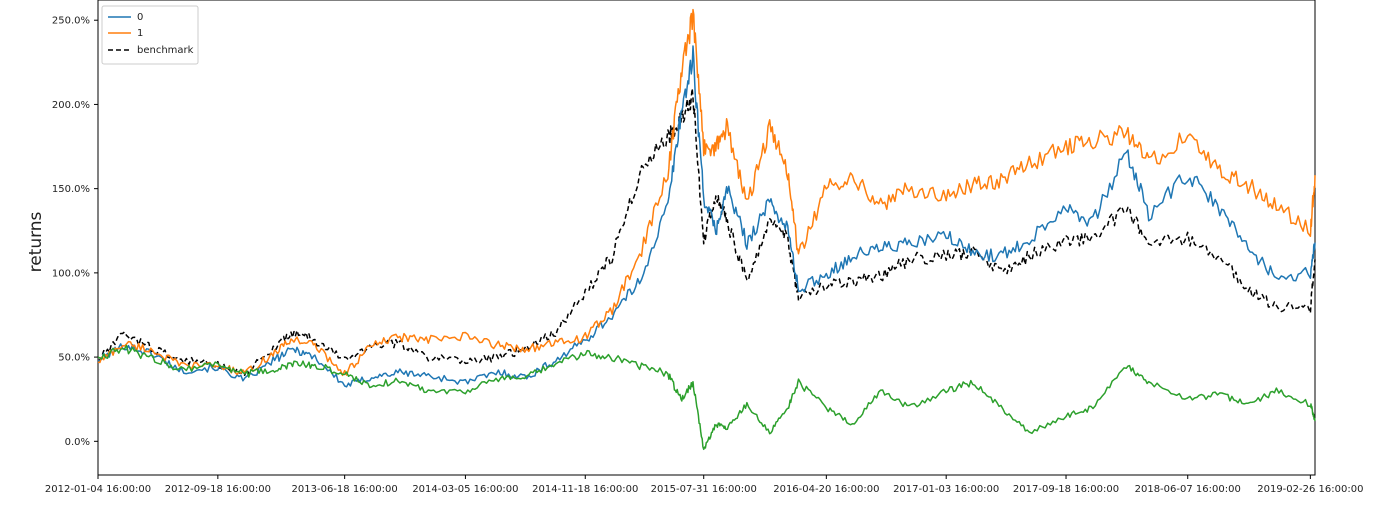  What do you see at coordinates (74, 358) in the screenshot?
I see `y-tick-label: 50.0%` at bounding box center [74, 358].